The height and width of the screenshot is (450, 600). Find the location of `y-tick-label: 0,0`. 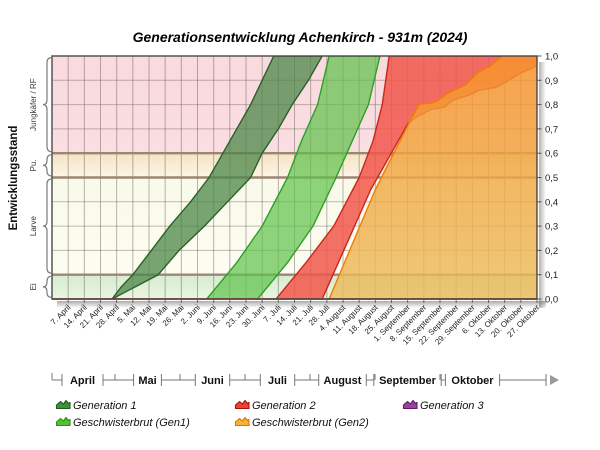

y-tick-label: 0,0 is located at coordinates (551, 300).